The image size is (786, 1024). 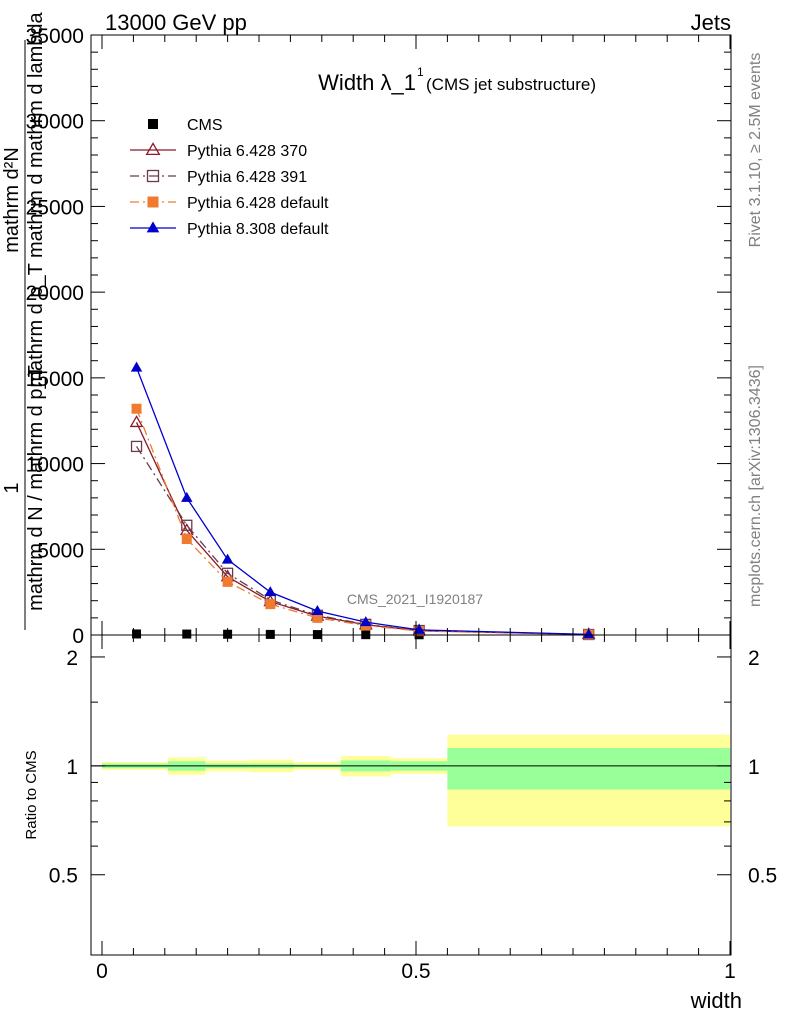 I want to click on y-label-fraction-denominator: mathrm d N / mathrm d p_T, so click(x=36, y=488).